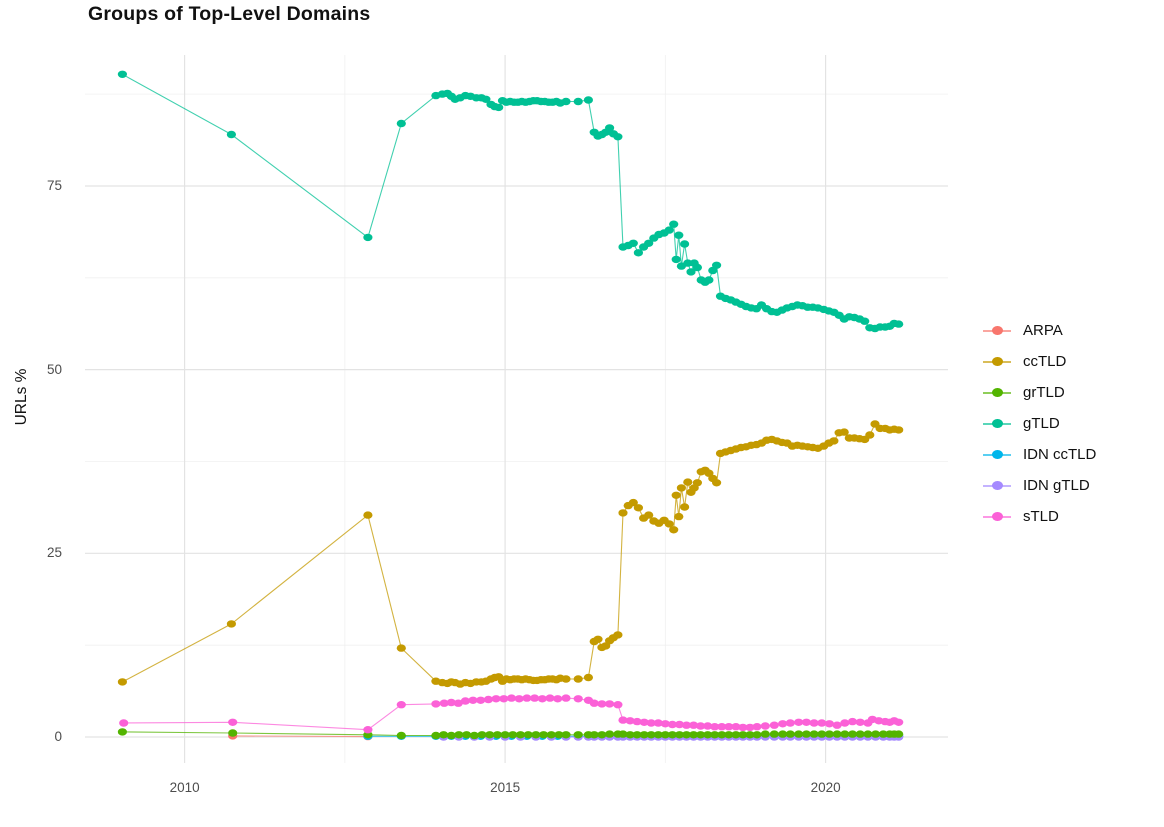 The width and height of the screenshot is (1164, 827). I want to click on y-tick-label: 50, so click(54, 369).